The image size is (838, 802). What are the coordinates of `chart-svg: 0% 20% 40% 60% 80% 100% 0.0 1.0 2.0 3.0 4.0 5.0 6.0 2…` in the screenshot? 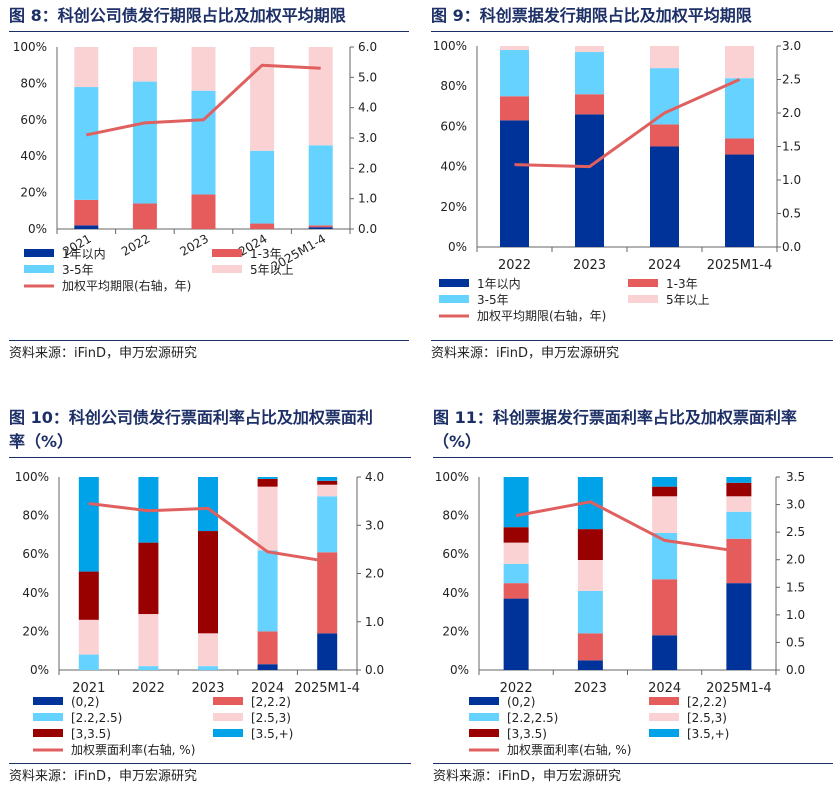 It's located at (195, 166).